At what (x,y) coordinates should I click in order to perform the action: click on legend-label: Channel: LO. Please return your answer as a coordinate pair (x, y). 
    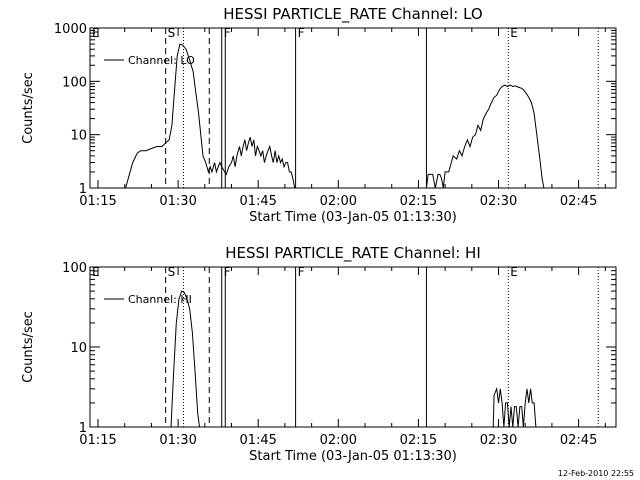
    Looking at the image, I should click on (161, 60).